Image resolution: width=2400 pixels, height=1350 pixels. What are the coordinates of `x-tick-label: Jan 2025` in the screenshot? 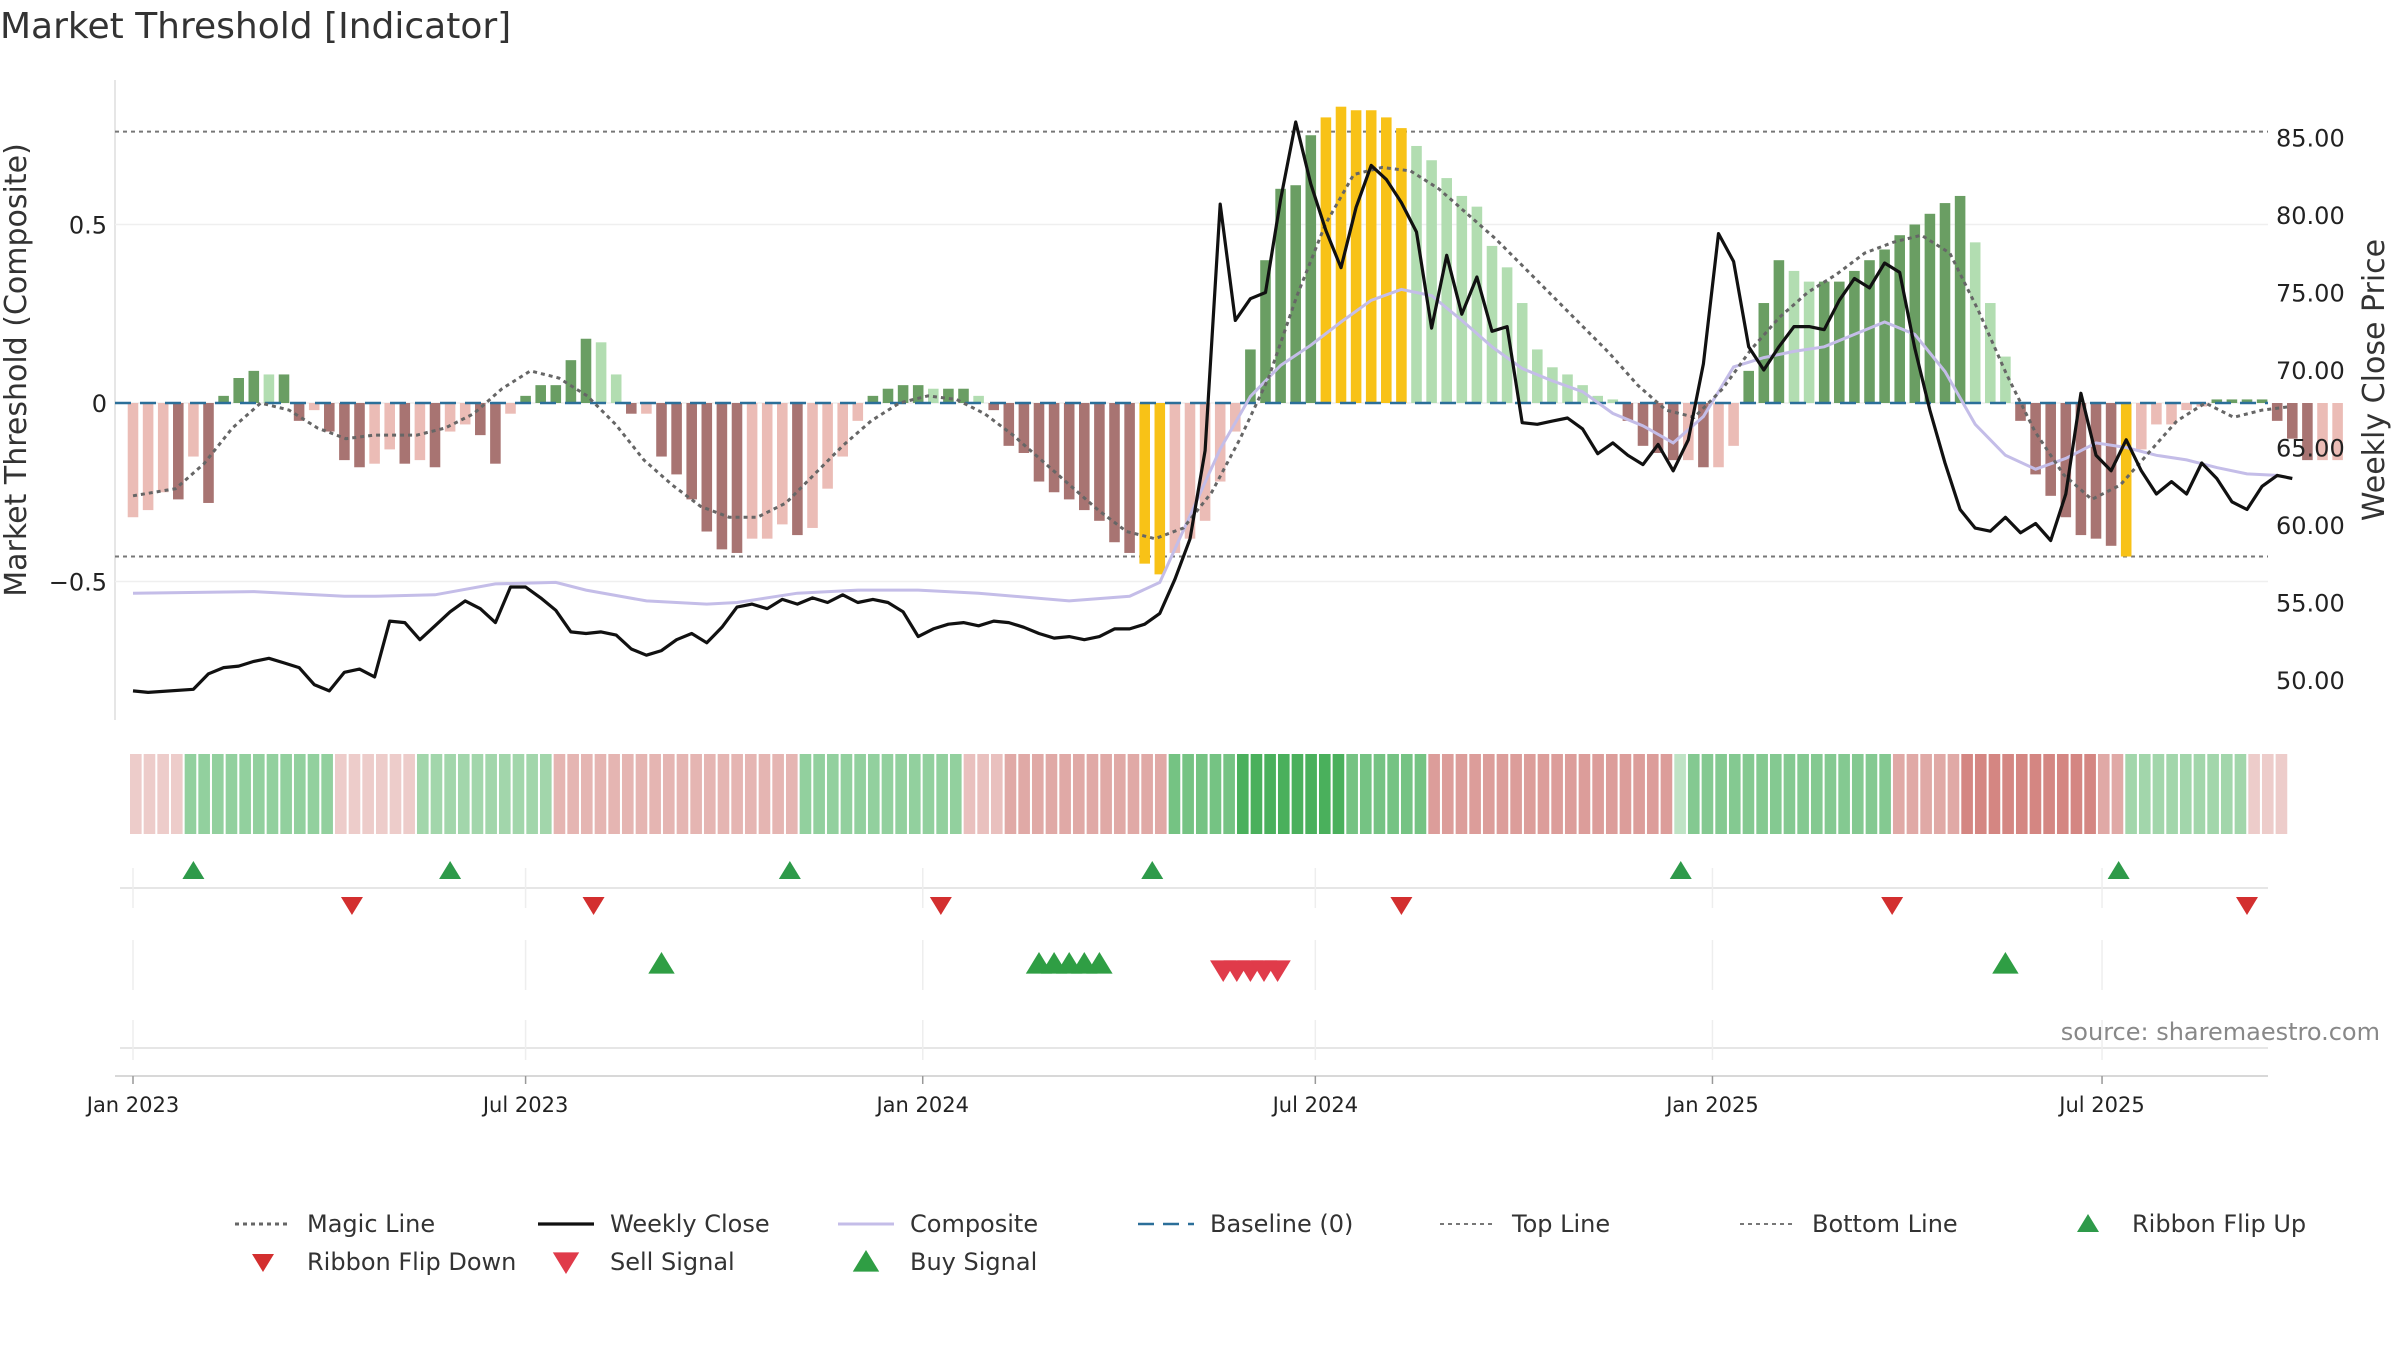 It's located at (1711, 1105).